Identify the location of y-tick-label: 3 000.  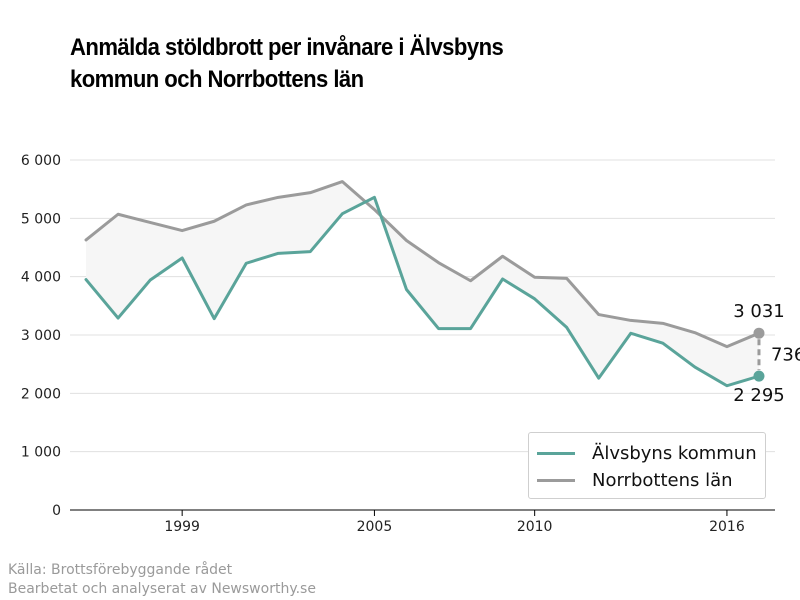
(41, 336).